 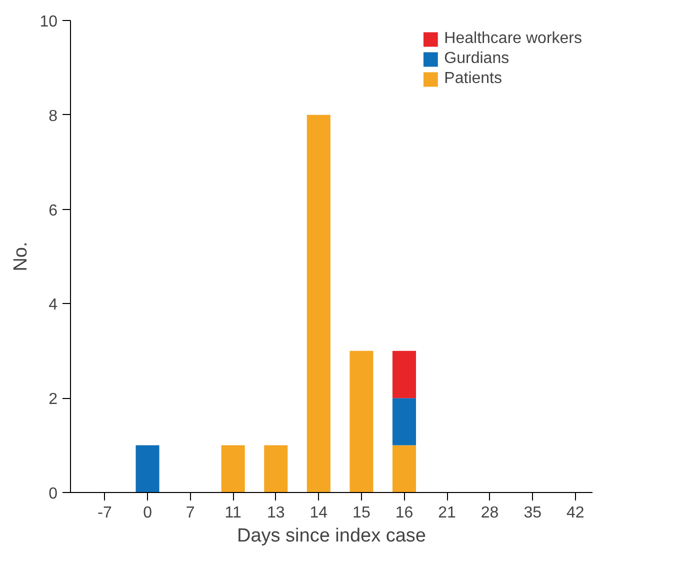 I want to click on legend-label: Patients, so click(x=473, y=79).